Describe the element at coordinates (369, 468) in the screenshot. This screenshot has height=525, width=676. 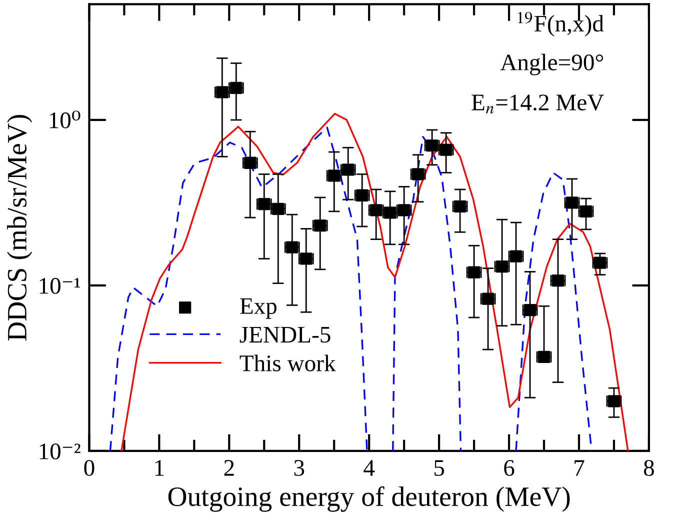
I see `x-tick-label: 4` at that location.